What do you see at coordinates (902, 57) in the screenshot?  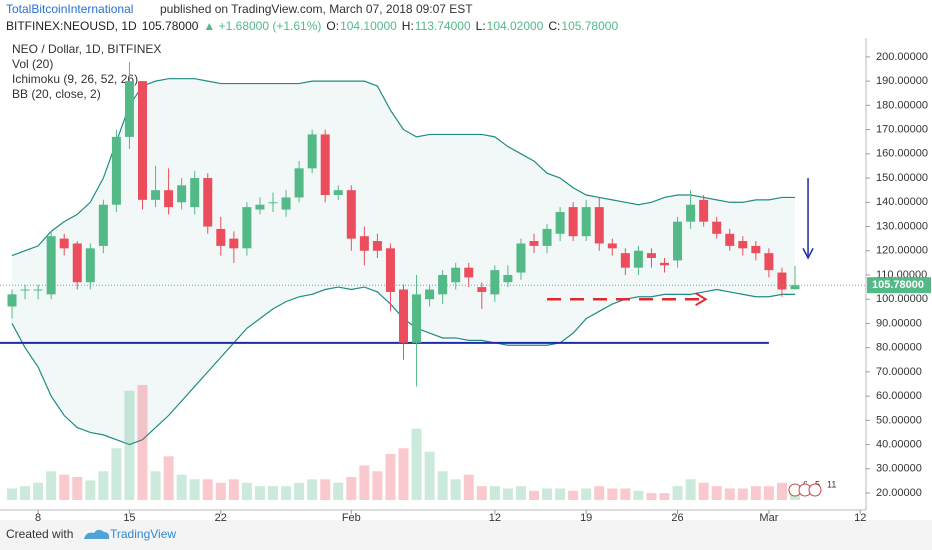 I see `y-tick-label: 200.00000` at bounding box center [902, 57].